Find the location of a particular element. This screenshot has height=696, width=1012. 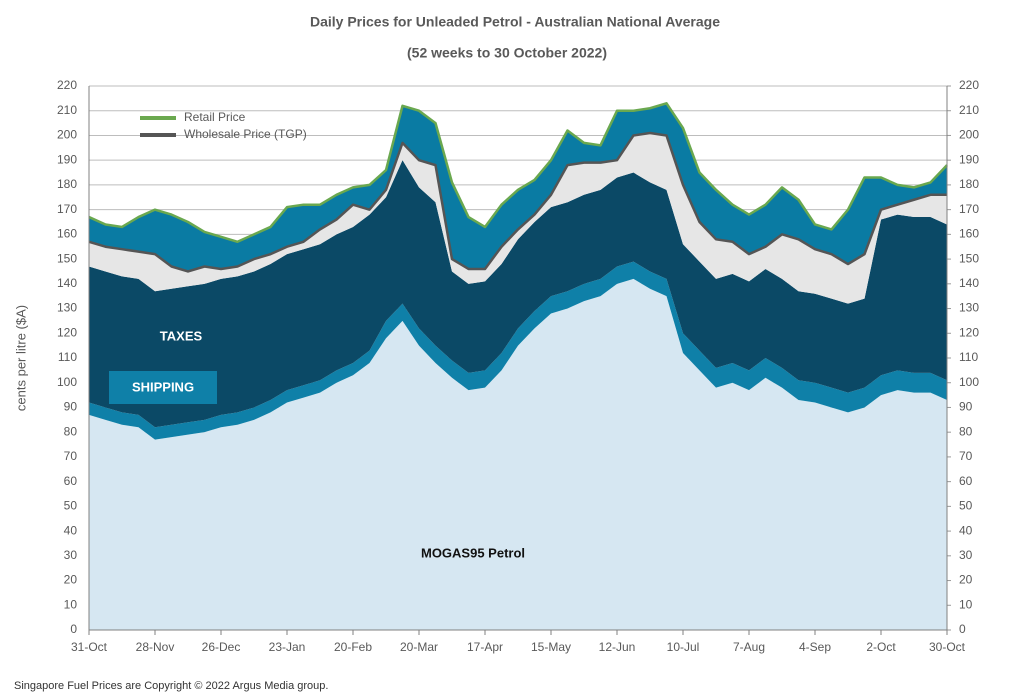

y-tick-label: 50 is located at coordinates (71, 506).